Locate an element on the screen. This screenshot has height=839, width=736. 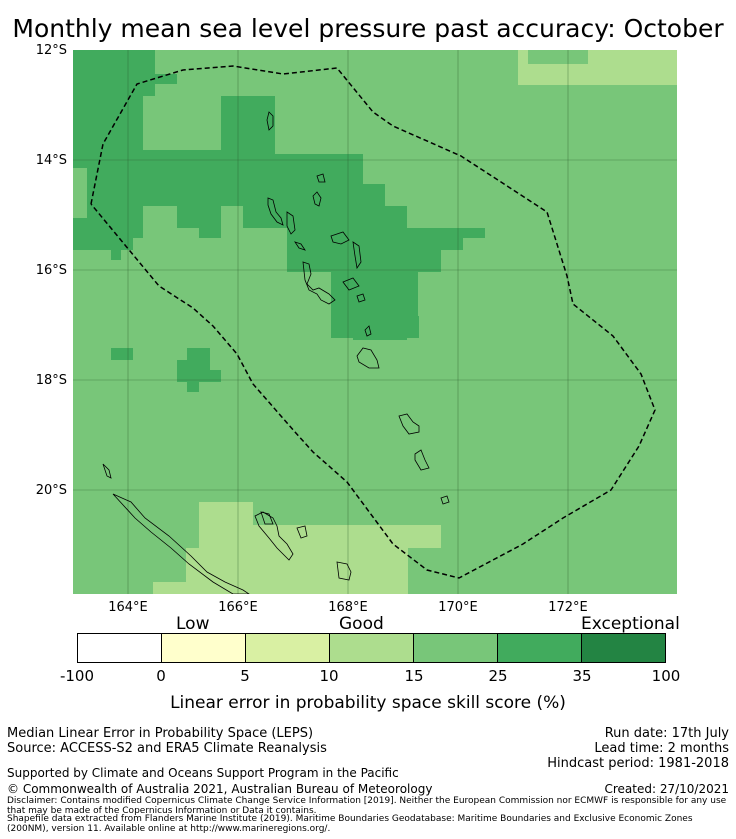
skill-region-dark-south2 is located at coordinates (375, 327).